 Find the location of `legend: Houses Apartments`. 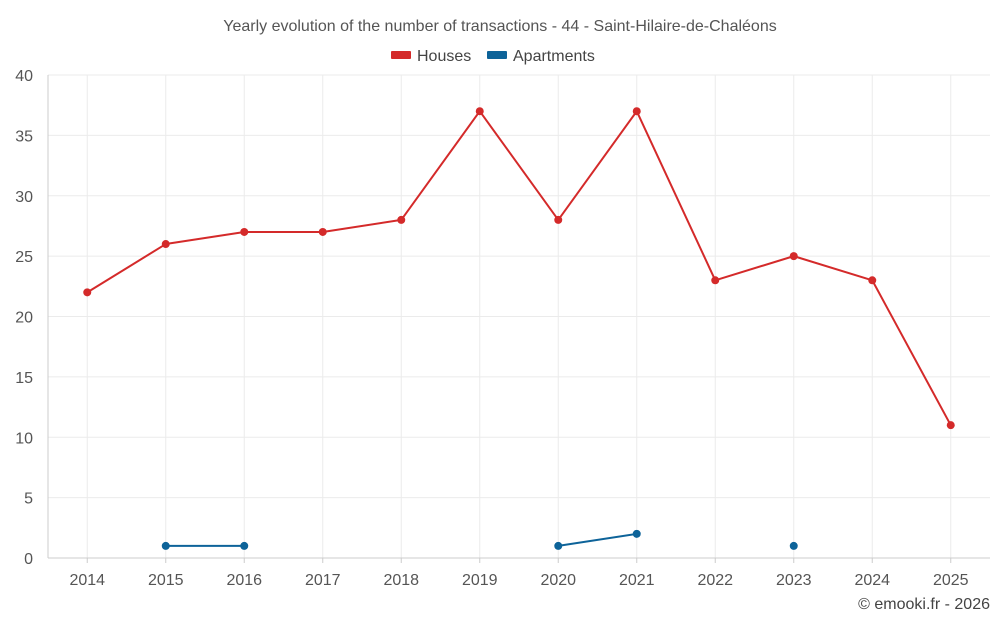

legend: Houses Apartments is located at coordinates (493, 56).